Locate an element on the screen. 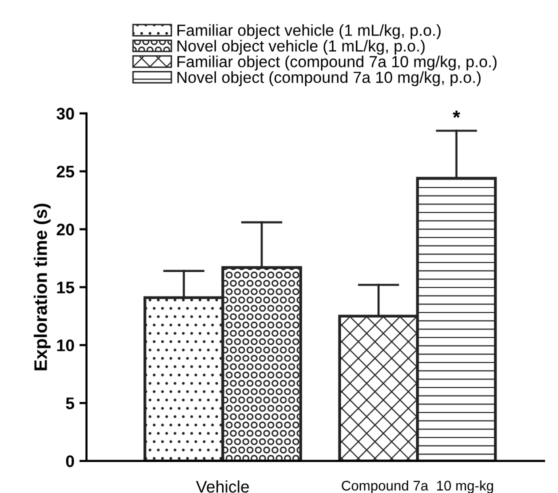 This screenshot has width=558, height=493. y-tick-label: 0 is located at coordinates (70, 461).